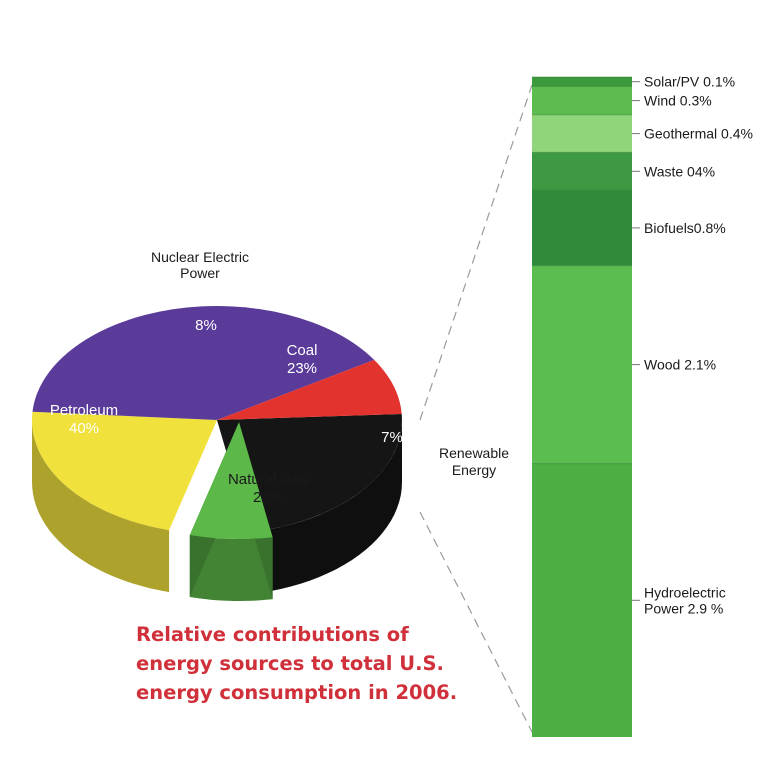 The image size is (770, 770). Describe the element at coordinates (84, 428) in the screenshot. I see `pie-label-value-petroleum: 40%` at that location.